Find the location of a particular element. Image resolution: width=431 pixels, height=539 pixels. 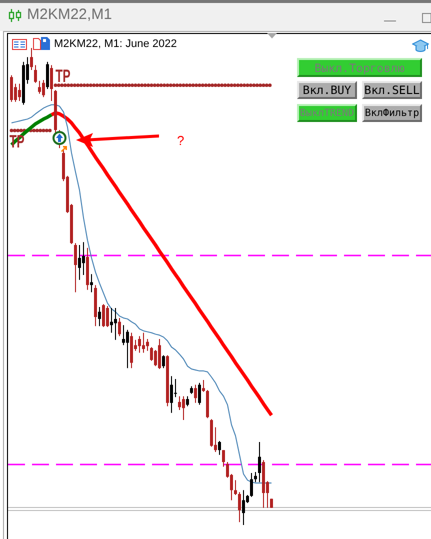

chart-title: M2KM22,M1 is located at coordinates (69, 15).